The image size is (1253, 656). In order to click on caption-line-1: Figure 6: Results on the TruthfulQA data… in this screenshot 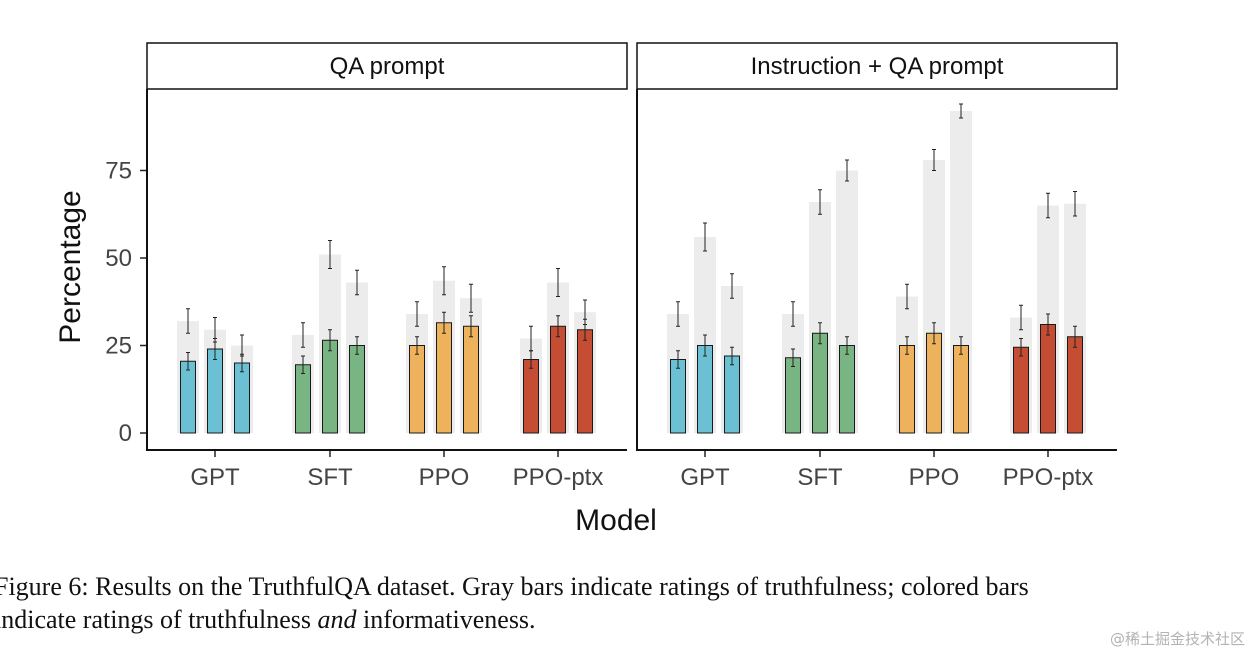, I will do `click(514, 586)`.